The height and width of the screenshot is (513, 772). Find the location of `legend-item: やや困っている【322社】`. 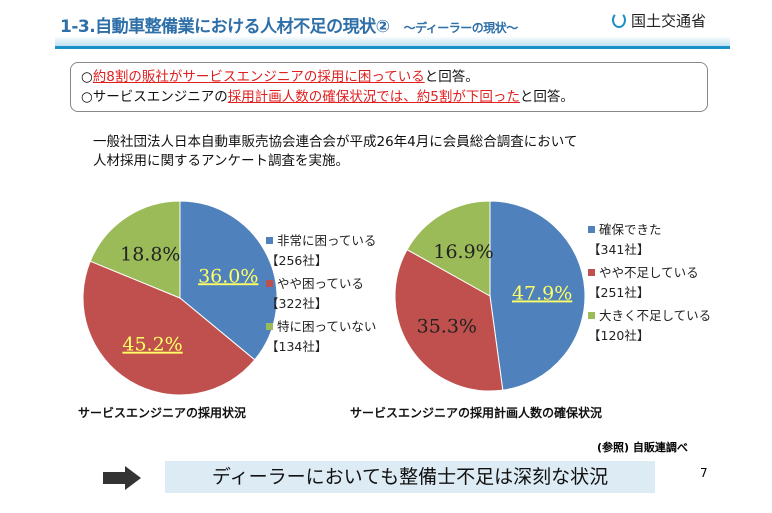

legend-item: やや困っている【322社】 is located at coordinates (331, 294).